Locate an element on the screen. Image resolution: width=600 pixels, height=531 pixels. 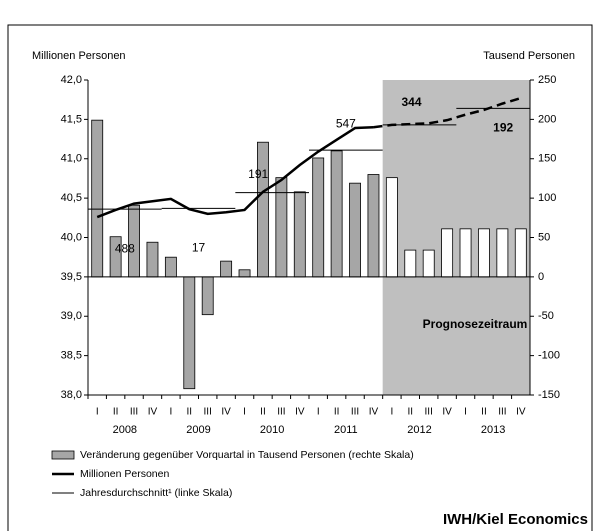
year-label: 2008 is located at coordinates (125, 430).